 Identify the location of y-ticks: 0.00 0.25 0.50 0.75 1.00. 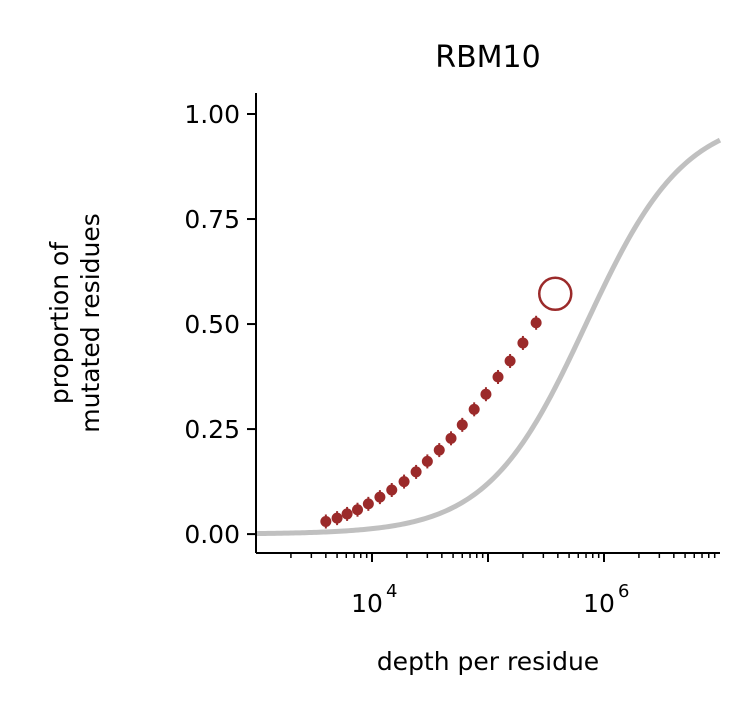
(220, 324).